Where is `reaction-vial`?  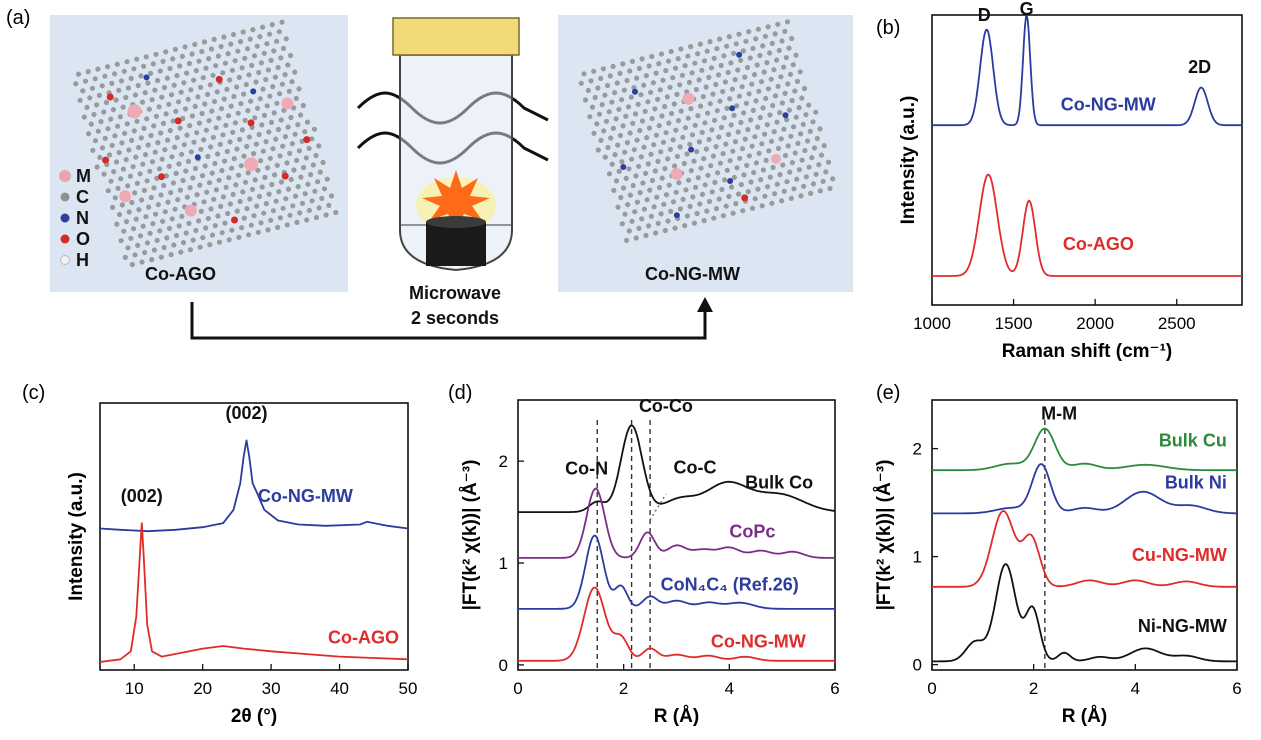 reaction-vial is located at coordinates (456, 144).